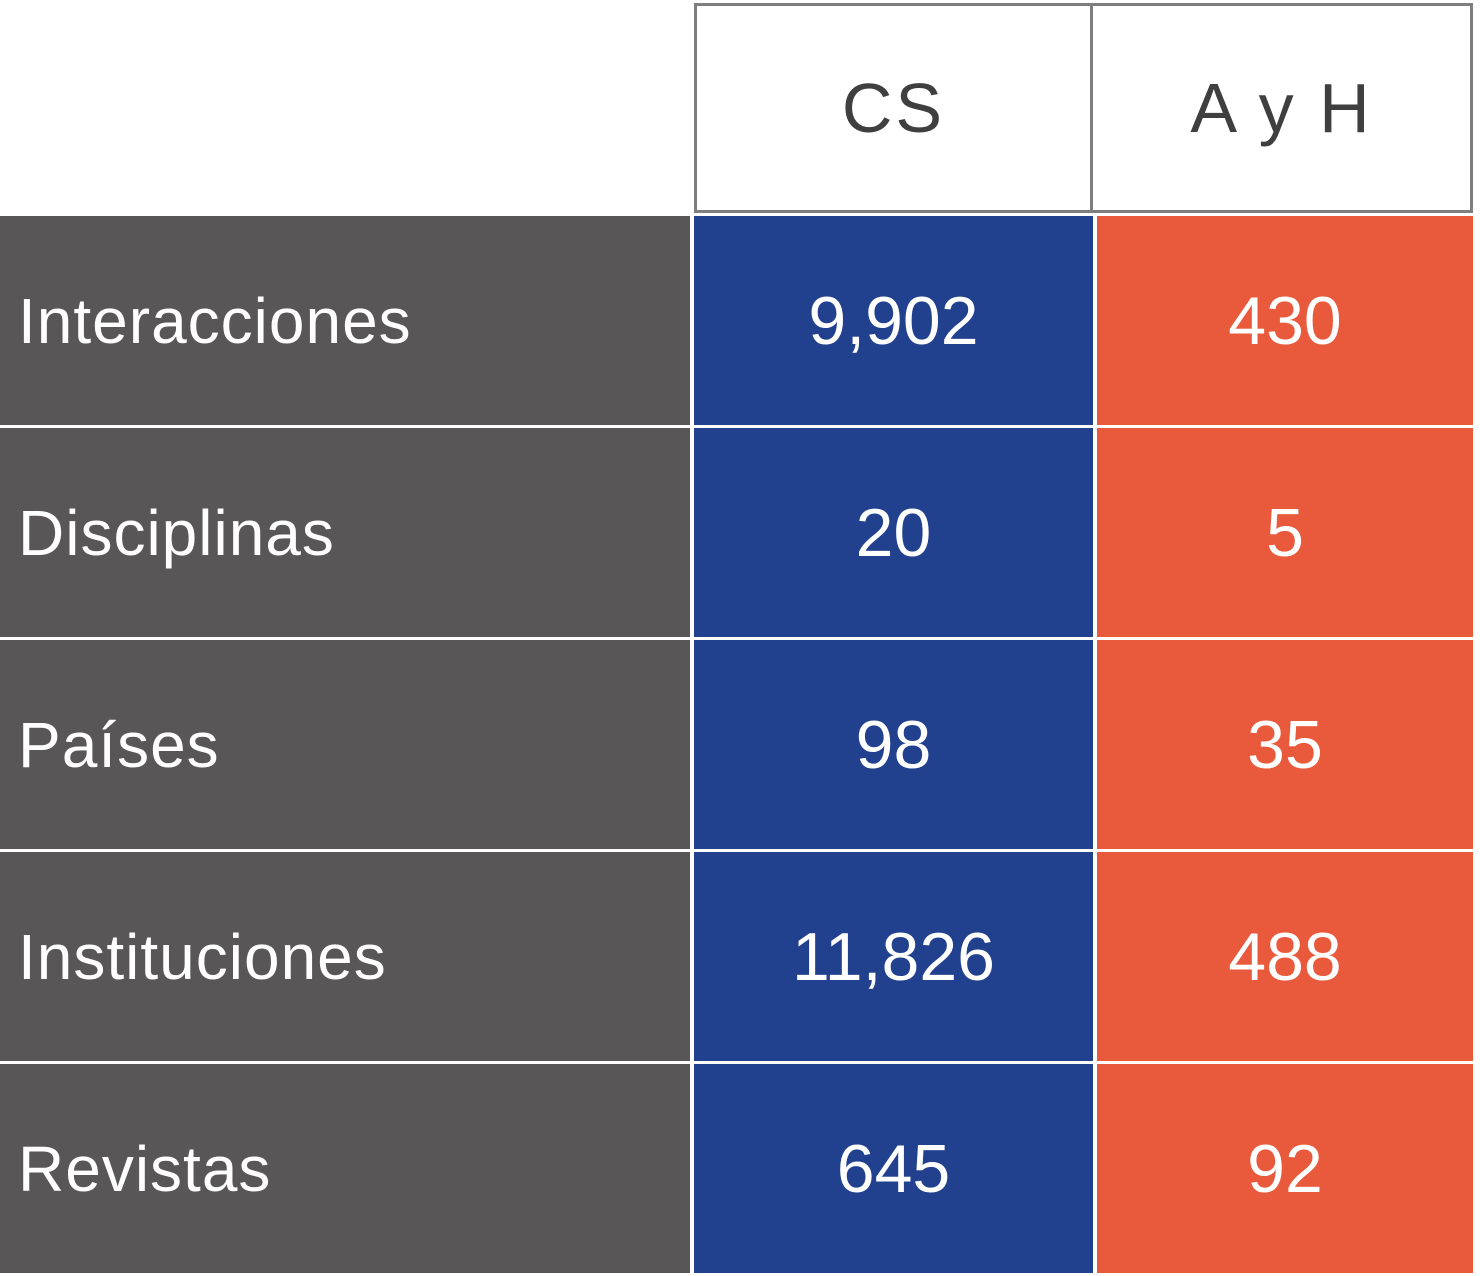 The width and height of the screenshot is (1480, 1276). Describe the element at coordinates (1285, 744) in the screenshot. I see `ayh-value: 35` at that location.